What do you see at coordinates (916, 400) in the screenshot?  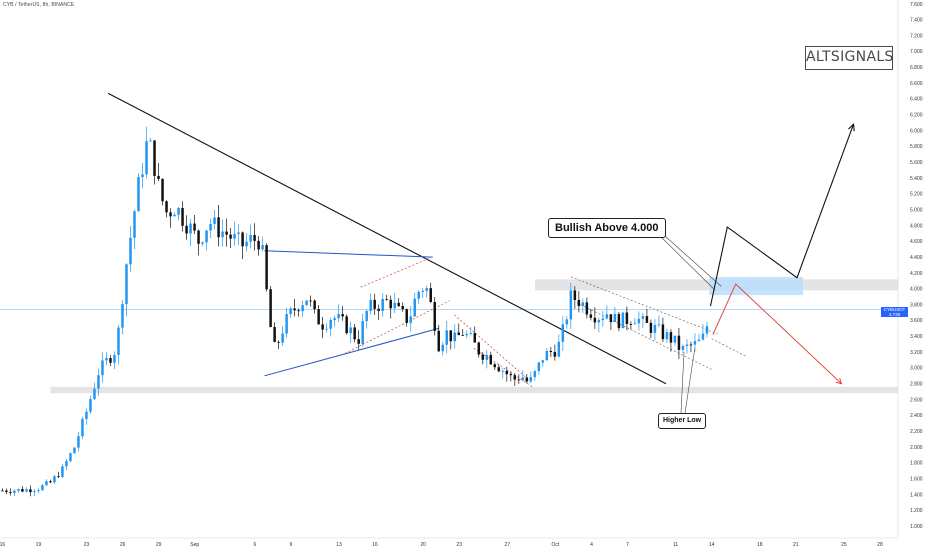 I see `y-tick-label: 2.600` at bounding box center [916, 400].